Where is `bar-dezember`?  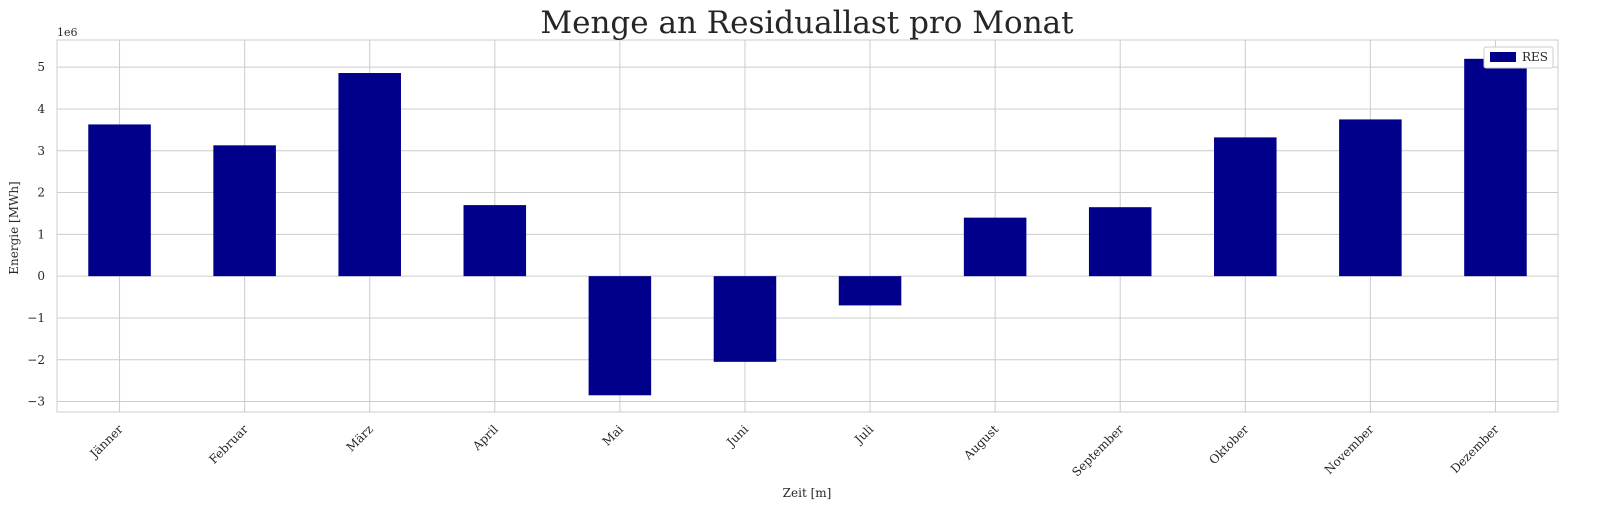 bar-dezember is located at coordinates (1495, 167).